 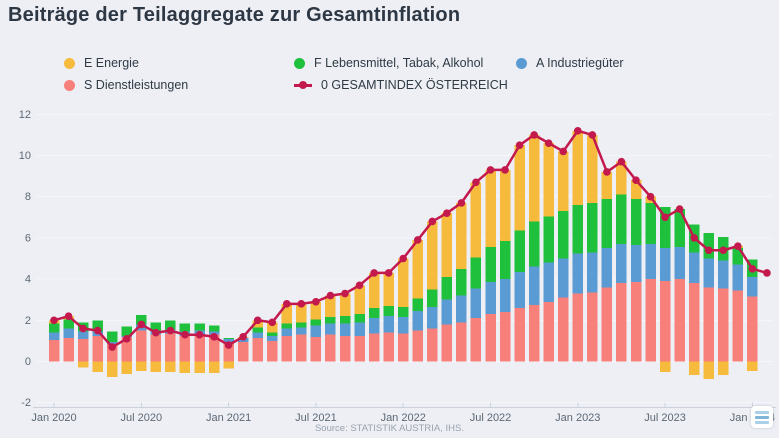 What do you see at coordinates (405, 63) in the screenshot?
I see `legend-item-lebensmittel: F Lebensmittel, Tabak, Alkohol` at bounding box center [405, 63].